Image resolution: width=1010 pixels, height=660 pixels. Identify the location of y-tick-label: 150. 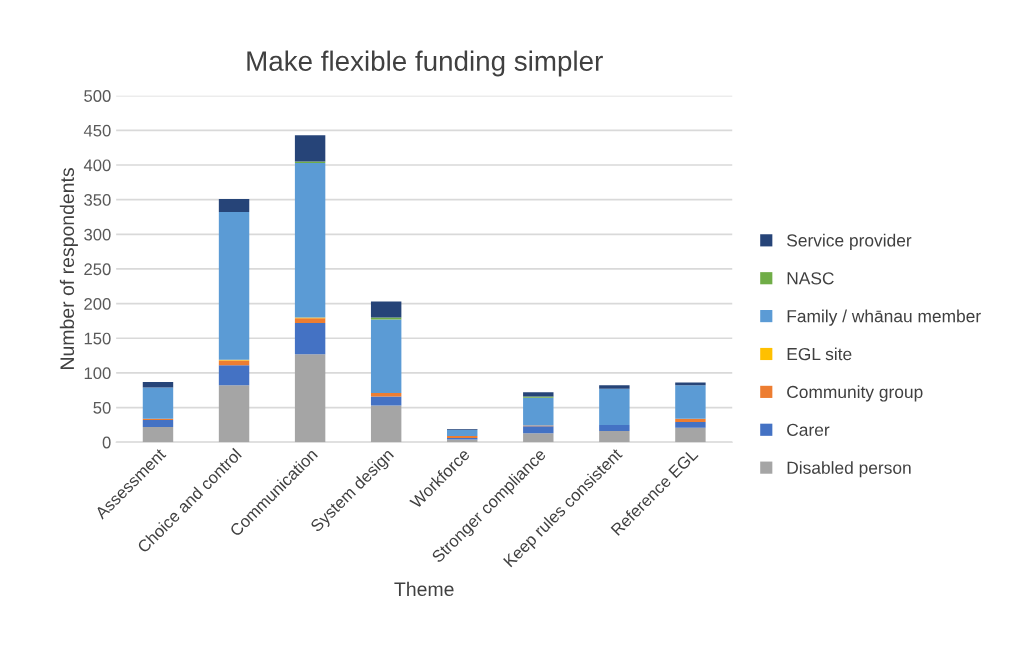
(97, 338).